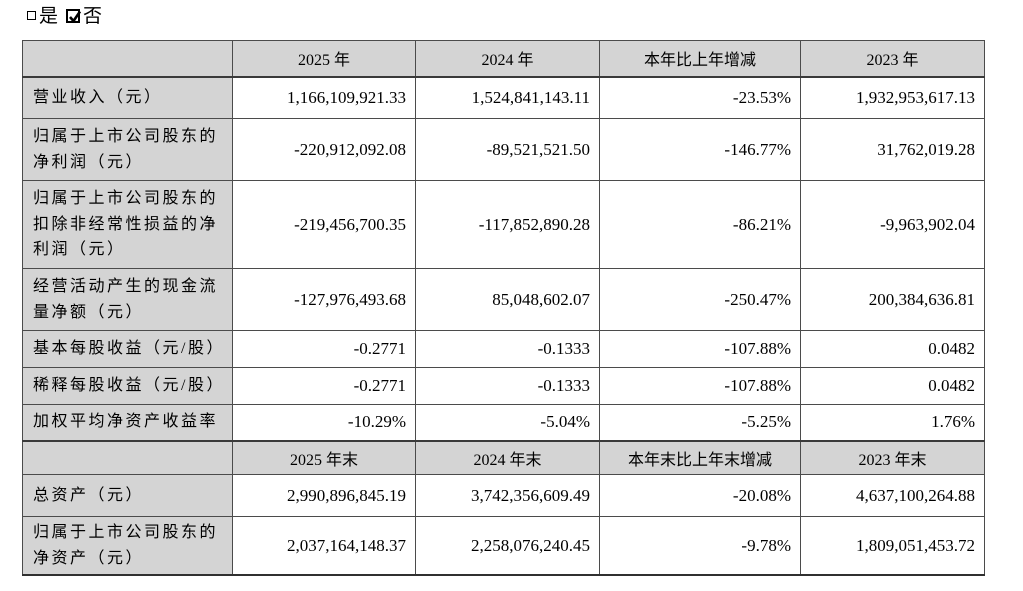 The image size is (1023, 591). What do you see at coordinates (507, 546) in the screenshot?
I see `cell-2024: 2,258,076,240.45` at bounding box center [507, 546].